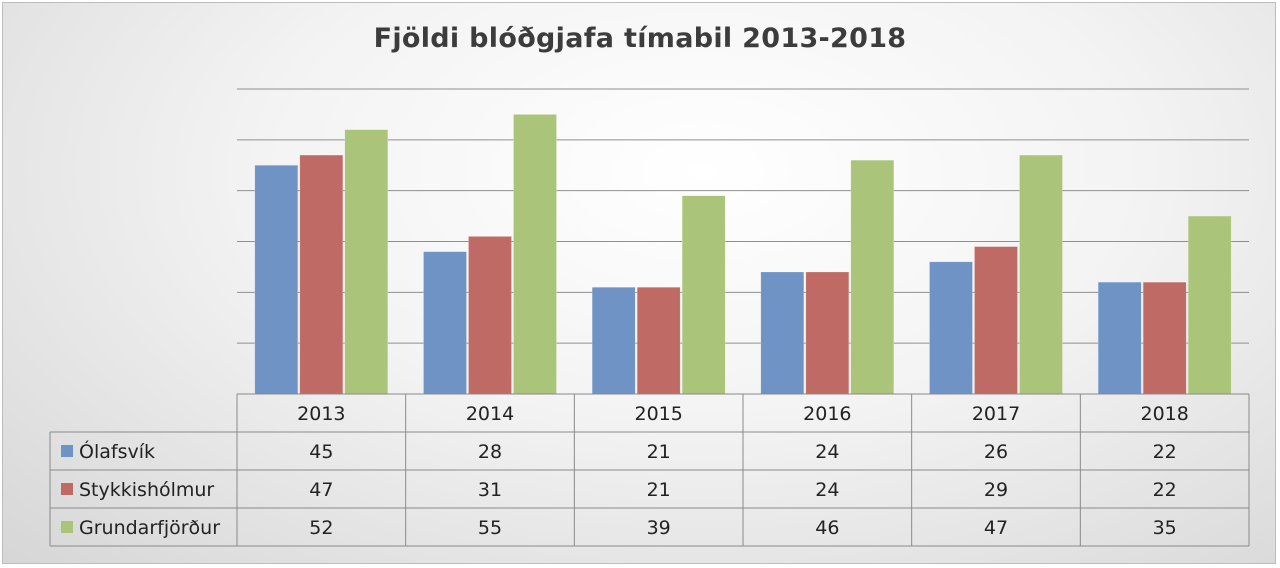 This screenshot has width=1280, height=568. What do you see at coordinates (321, 414) in the screenshot?
I see `category-label: 2013` at bounding box center [321, 414].